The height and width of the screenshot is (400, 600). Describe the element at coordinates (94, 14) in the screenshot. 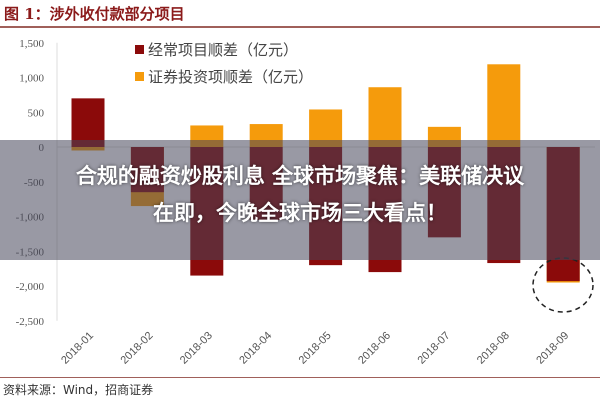

I see `figure-title: 图 1：涉外收付款部分项目` at that location.